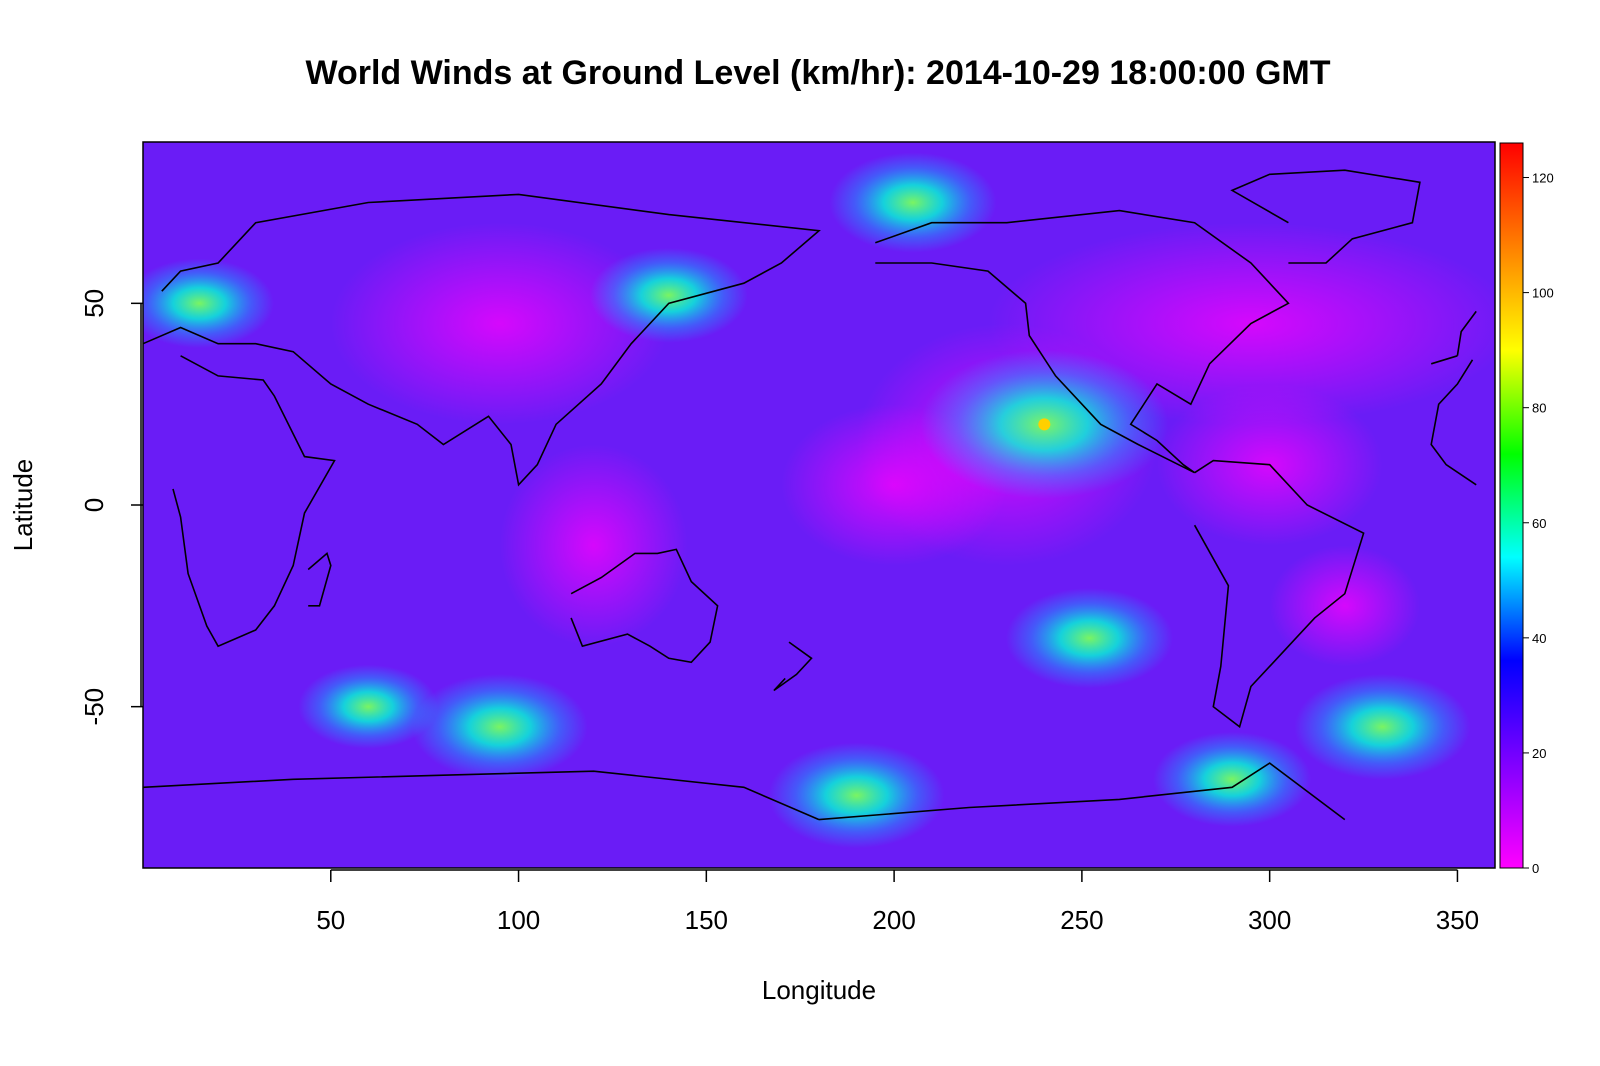 Image resolution: width=1600 pixels, height=1066 pixels. I want to click on x-tick-label: 100, so click(518, 920).